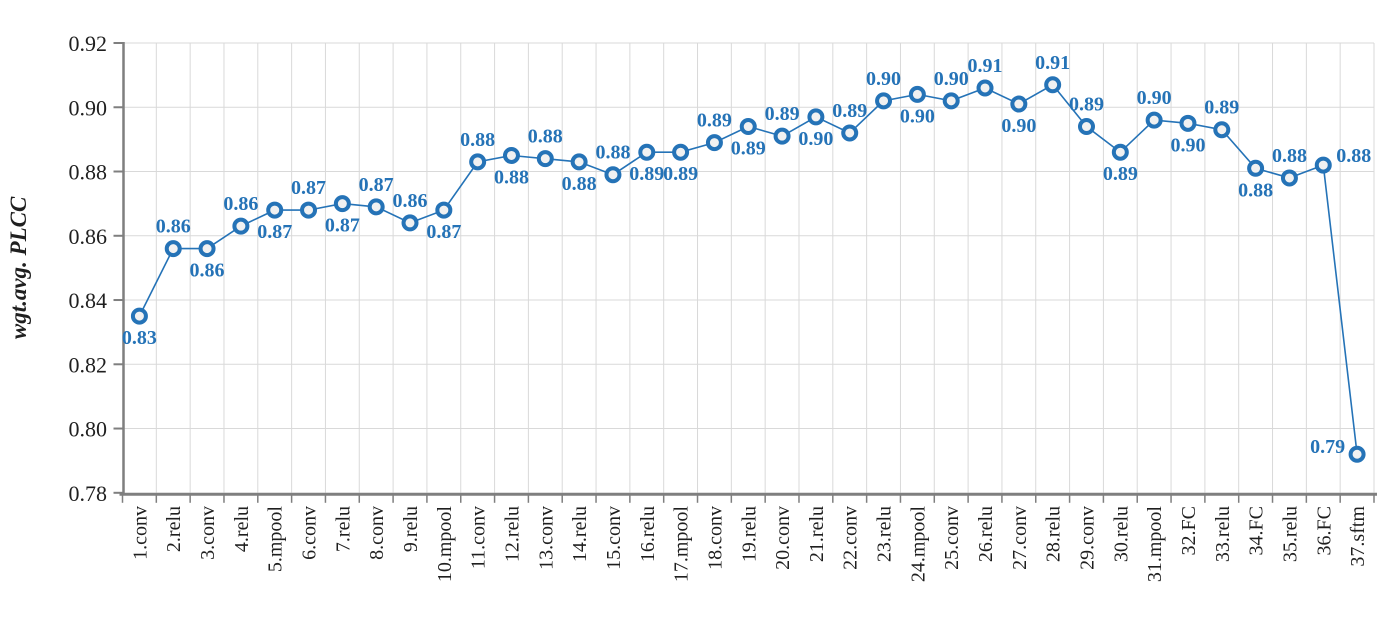  Describe the element at coordinates (310, 533) in the screenshot. I see `x-tick-label: 6.conv` at that location.